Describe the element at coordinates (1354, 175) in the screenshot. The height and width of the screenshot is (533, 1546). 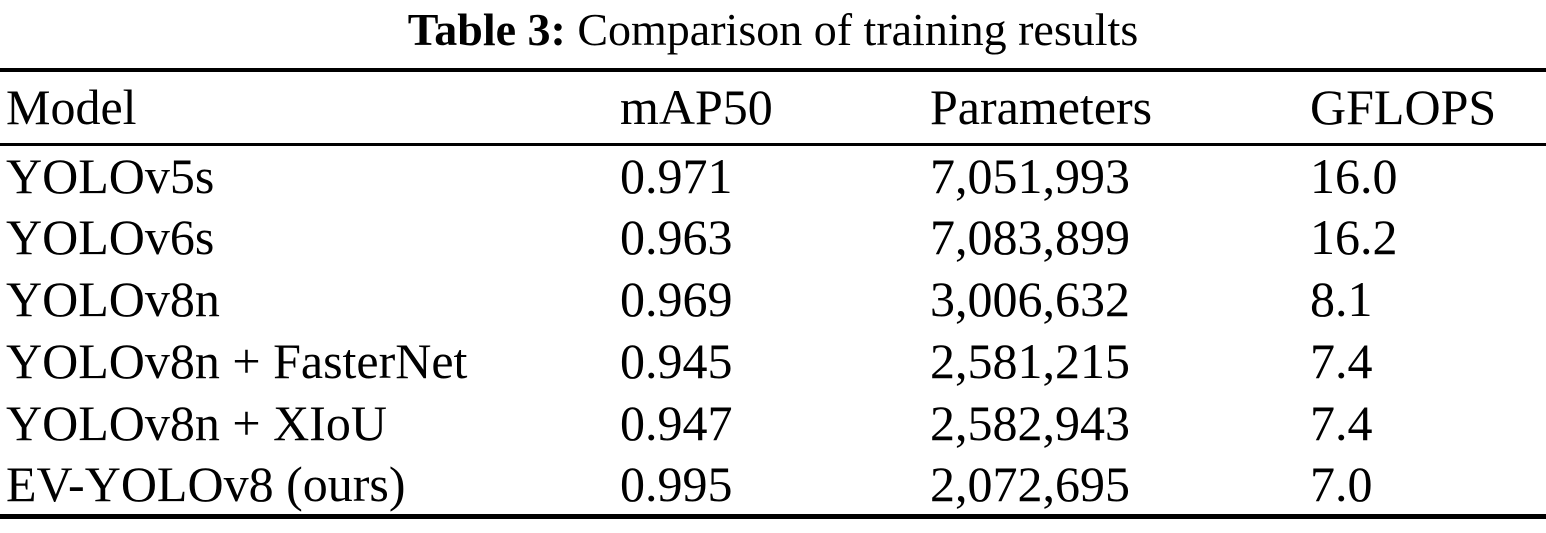
I see `cell-gflops: 16.0` at that location.